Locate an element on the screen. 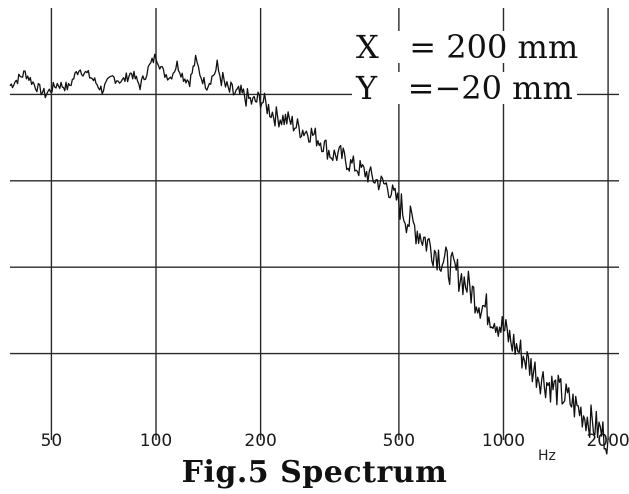  x-tick-label: 500 is located at coordinates (399, 441).